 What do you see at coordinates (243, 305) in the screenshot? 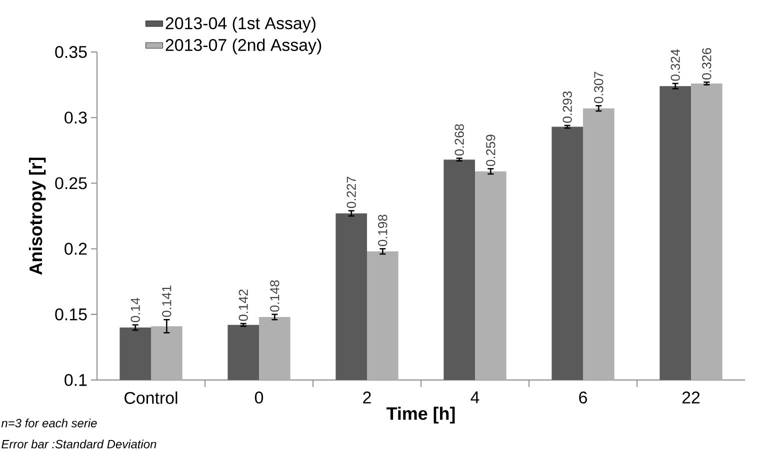
I see `data-label: 0.142` at bounding box center [243, 305].